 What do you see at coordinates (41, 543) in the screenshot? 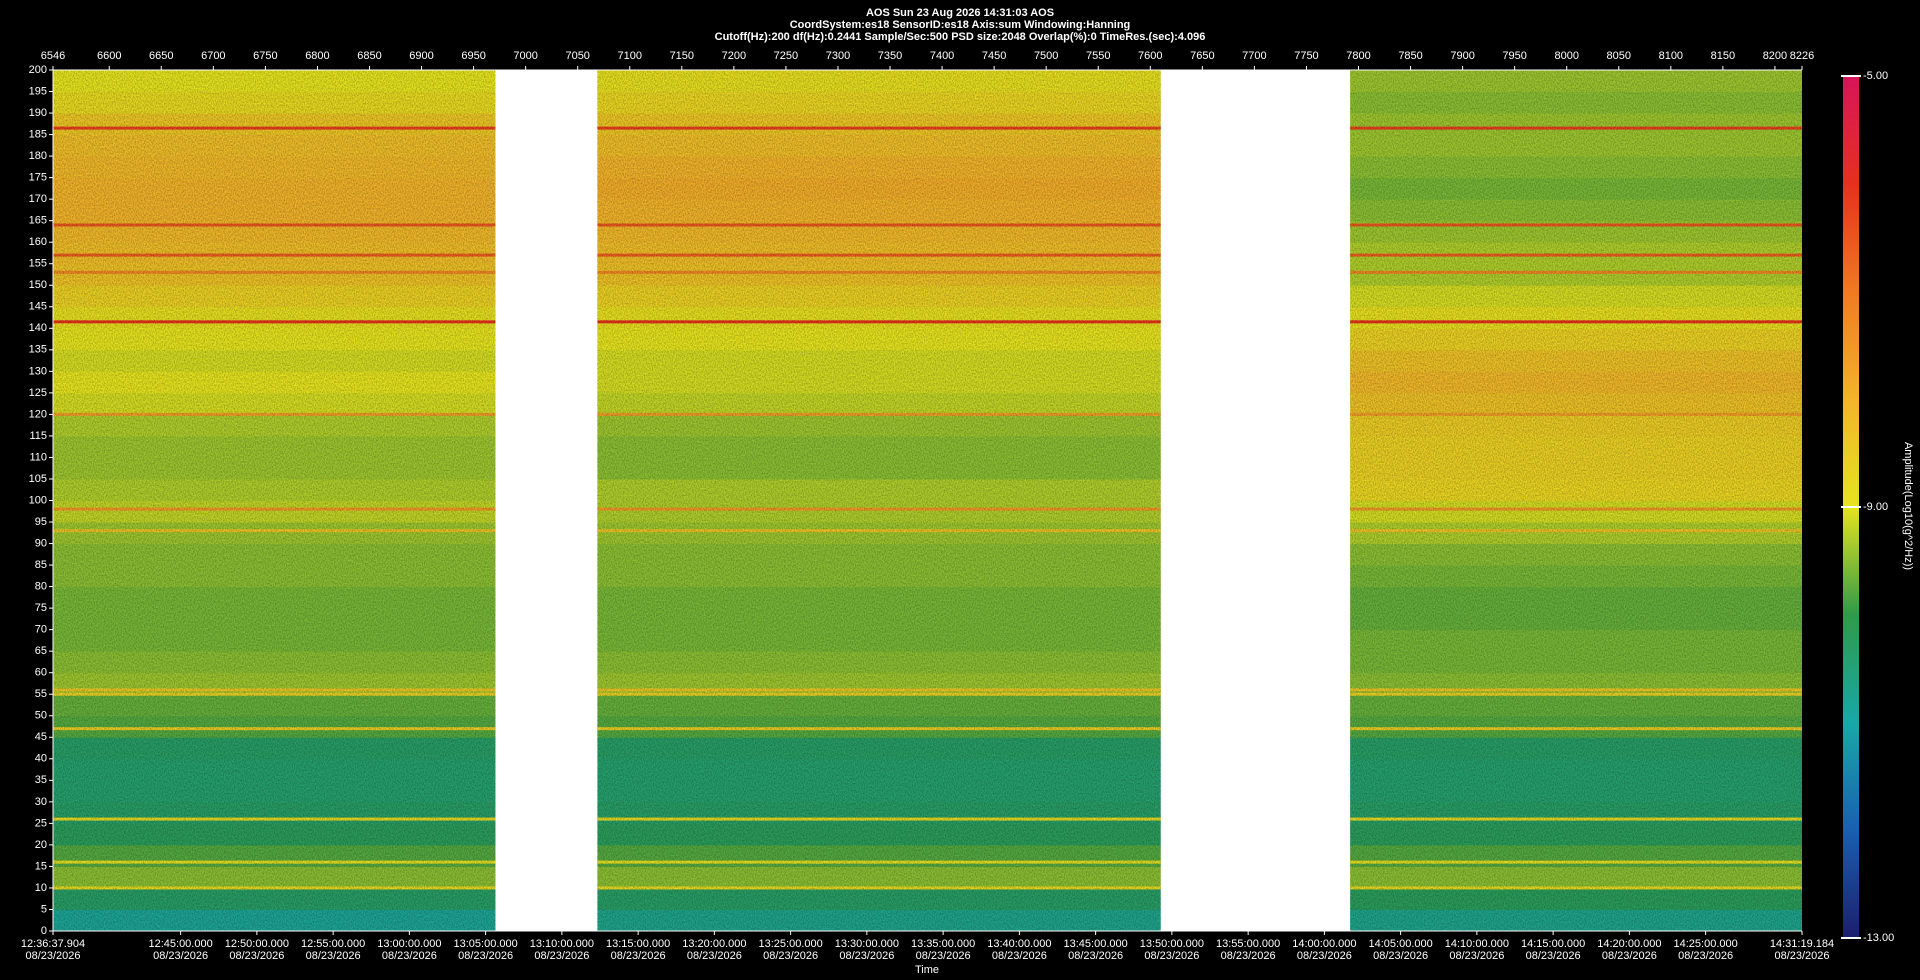
I see `y-tick-label: 90` at bounding box center [41, 543].